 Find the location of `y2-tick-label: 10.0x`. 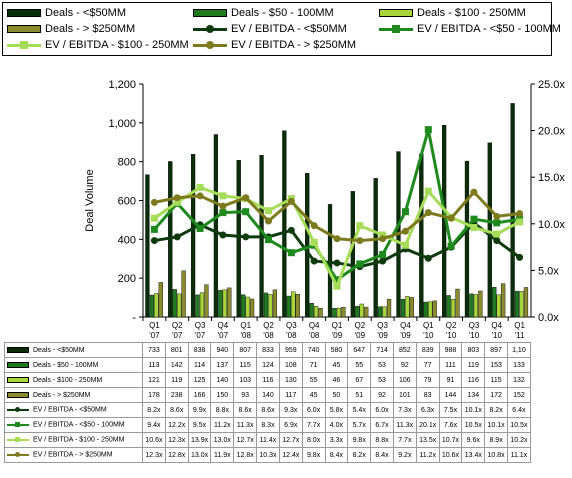

y2-tick-label: 10.0x is located at coordinates (551, 225).